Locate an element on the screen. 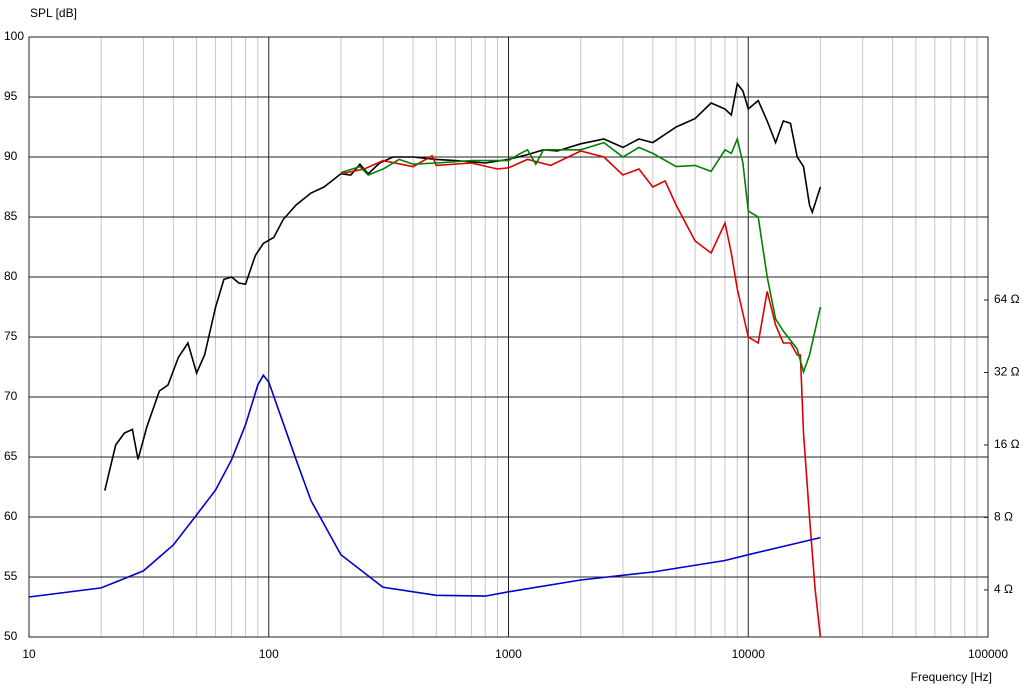  y-tick-label: 50 is located at coordinates (11, 636).